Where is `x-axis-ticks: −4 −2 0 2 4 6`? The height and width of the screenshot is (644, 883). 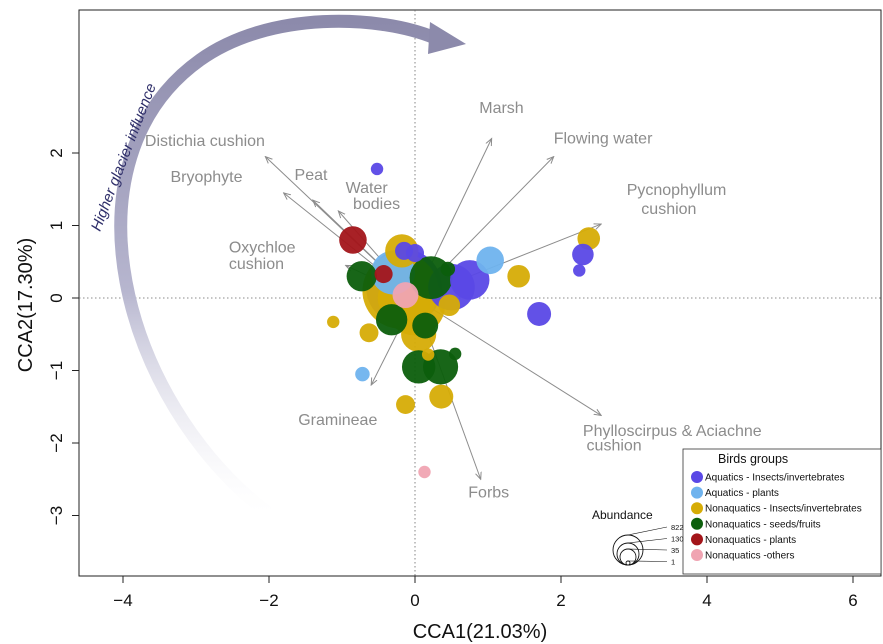
x-axis-ticks: −4 −2 0 2 4 6 is located at coordinates (485, 593).